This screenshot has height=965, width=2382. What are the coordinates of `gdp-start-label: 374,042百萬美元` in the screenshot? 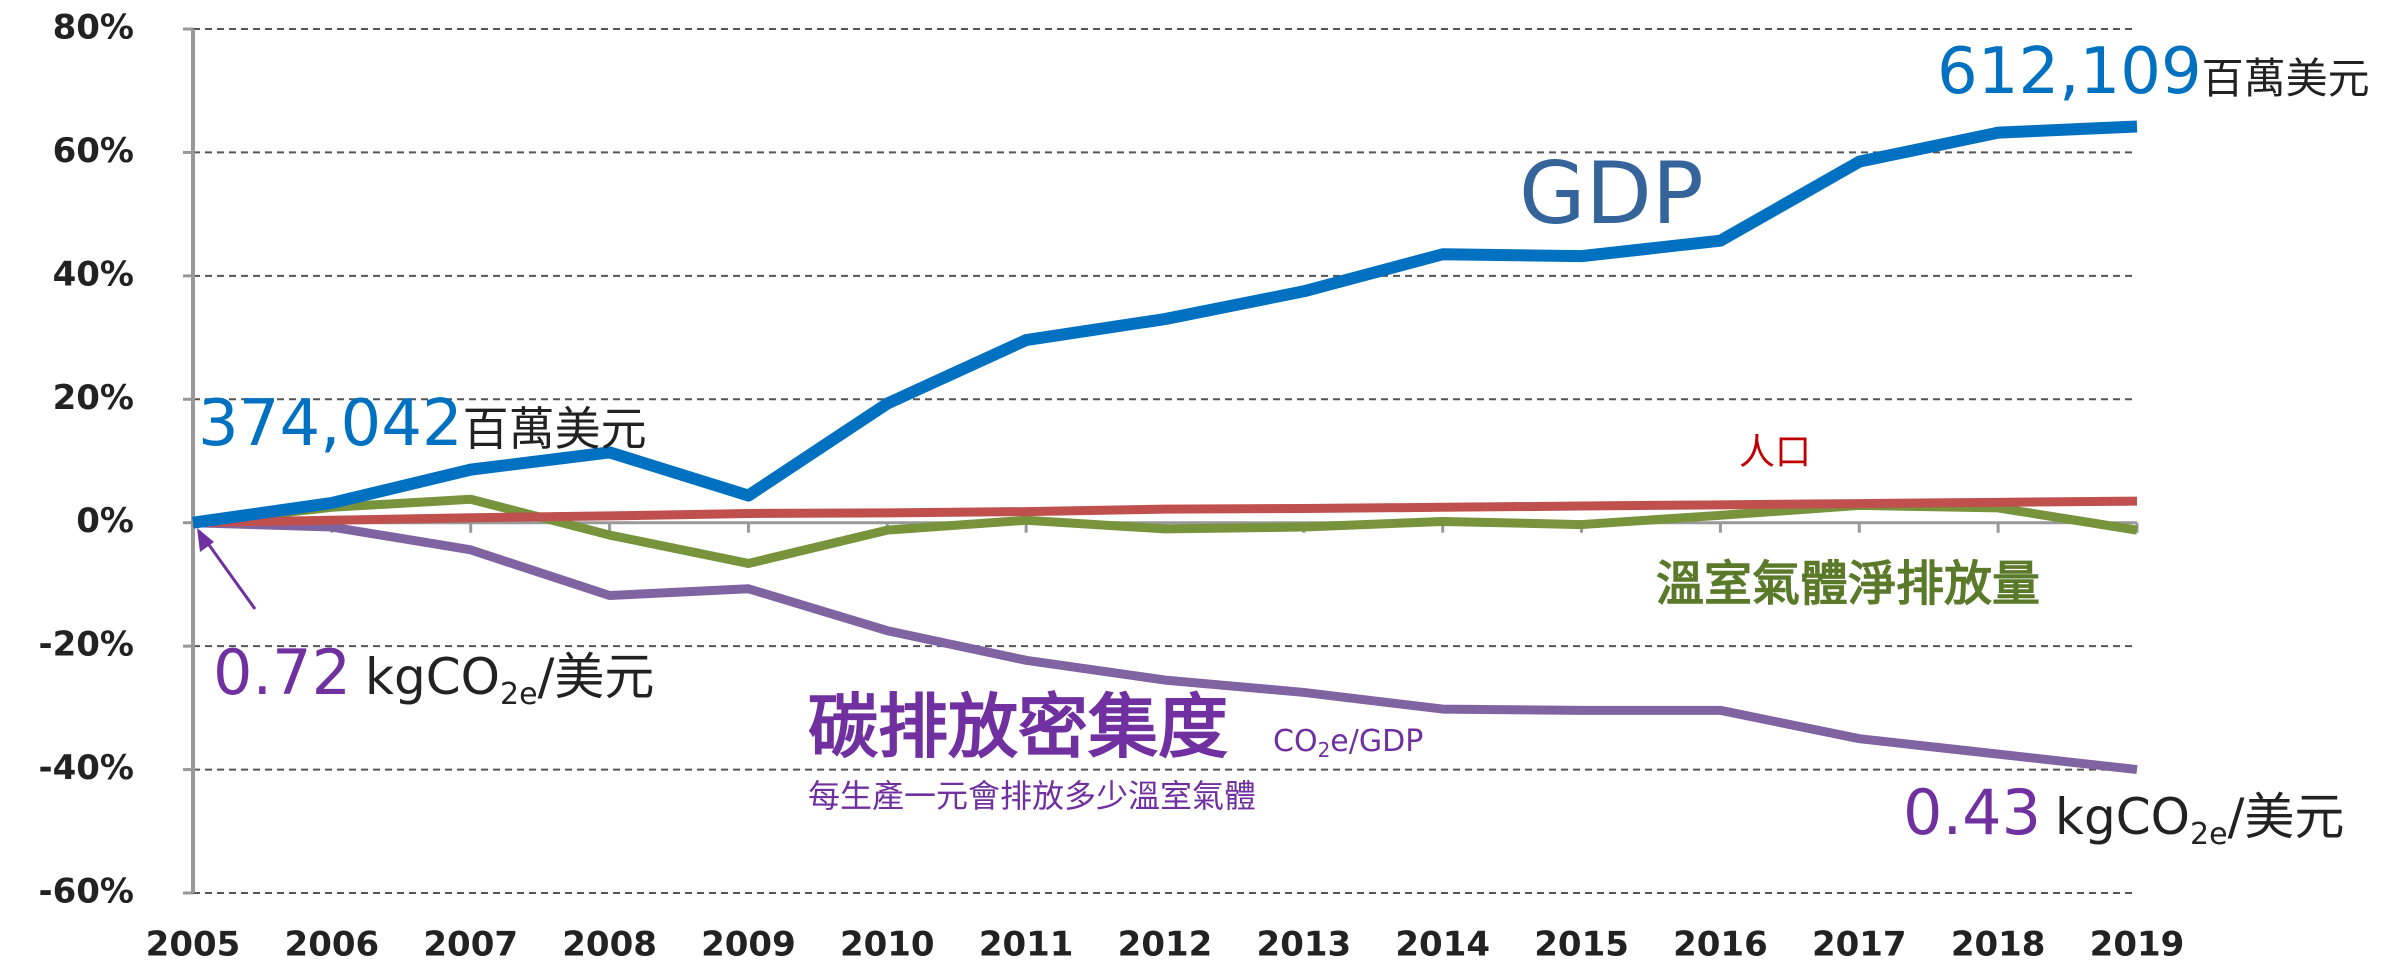 It's located at (422, 424).